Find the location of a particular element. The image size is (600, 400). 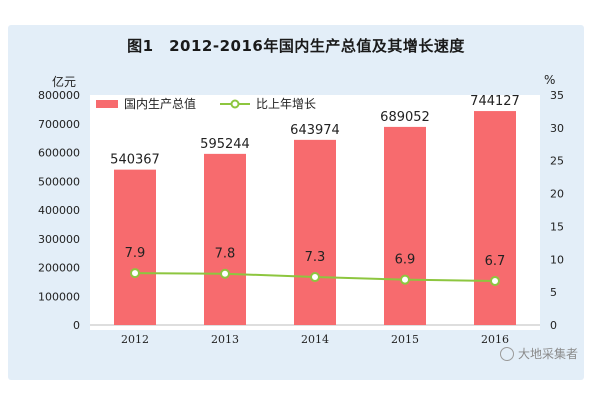

growth-value-label: 7.3 is located at coordinates (315, 257).